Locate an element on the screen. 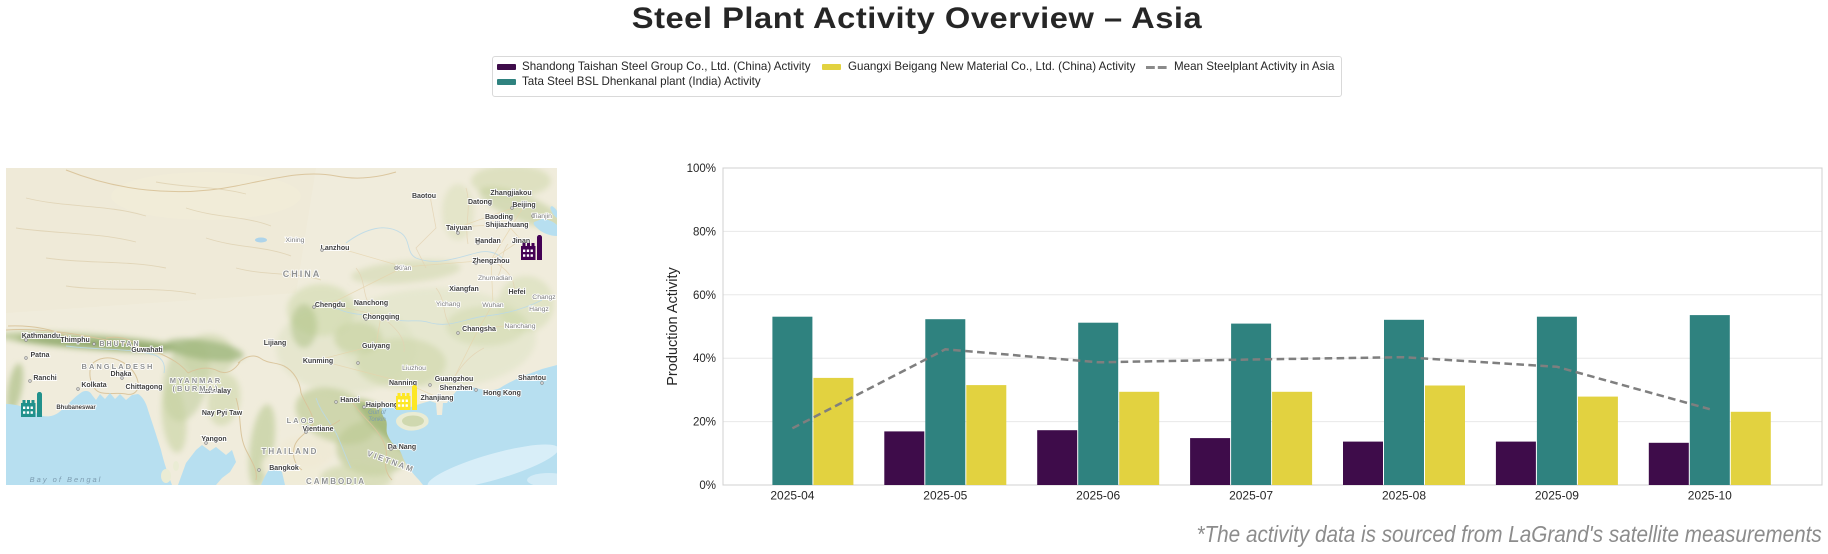 The width and height of the screenshot is (1828, 554). svg-text: Changz is located at coordinates (544, 297).